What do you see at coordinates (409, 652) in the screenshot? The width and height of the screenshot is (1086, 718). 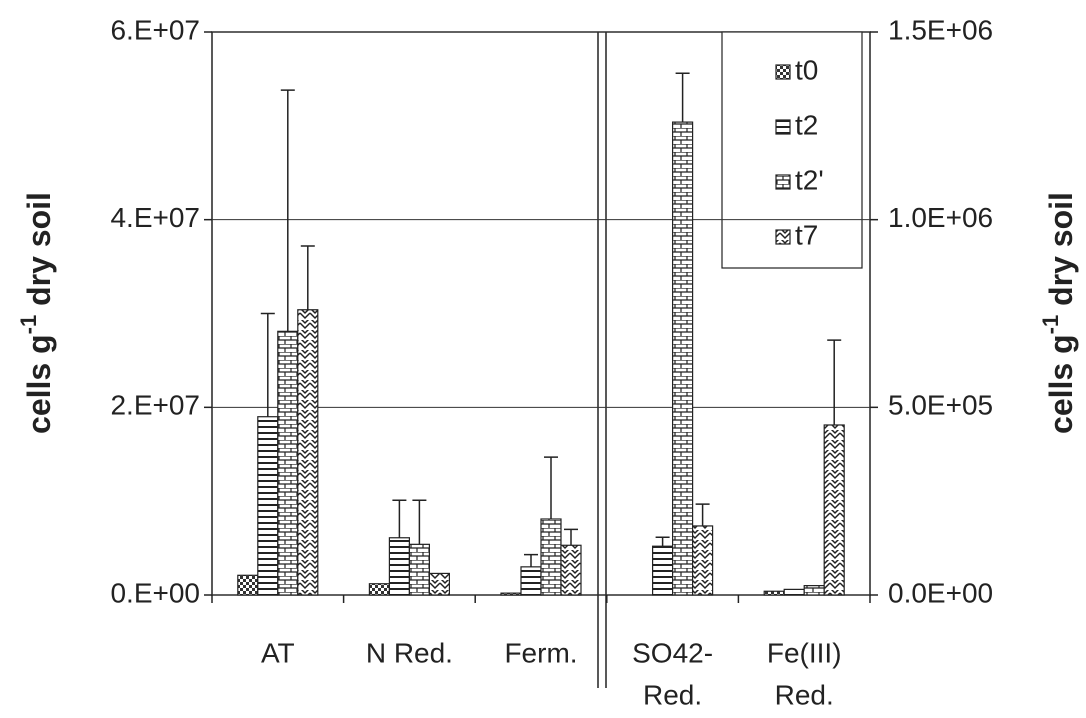 I see `x-tick-label: N Red.` at bounding box center [409, 652].